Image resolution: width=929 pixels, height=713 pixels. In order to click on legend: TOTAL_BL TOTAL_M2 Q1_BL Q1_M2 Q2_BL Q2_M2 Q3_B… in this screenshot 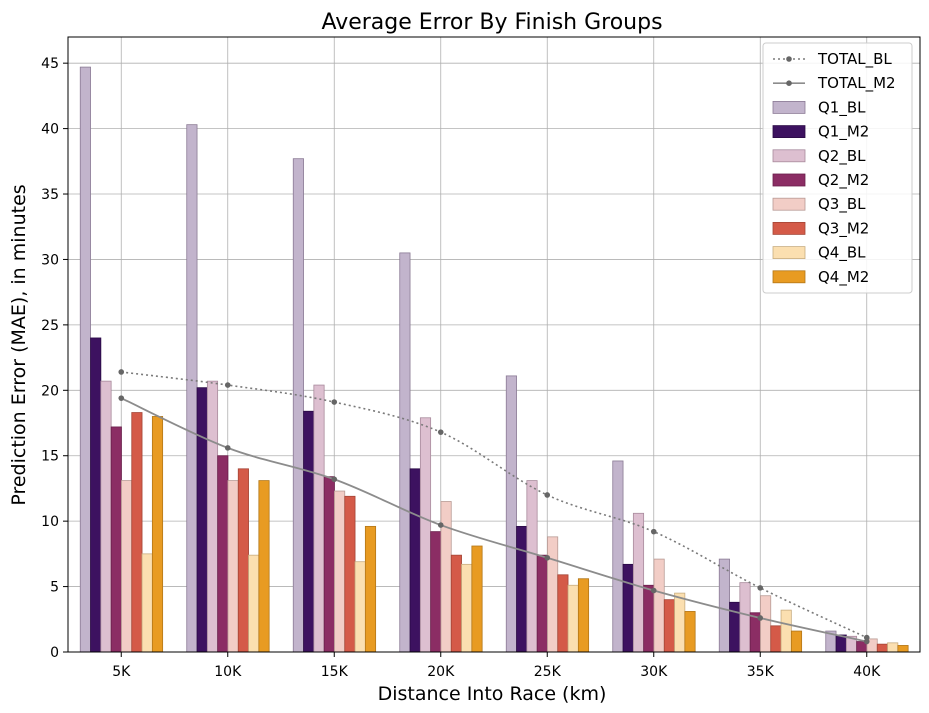, I will do `click(837, 168)`.